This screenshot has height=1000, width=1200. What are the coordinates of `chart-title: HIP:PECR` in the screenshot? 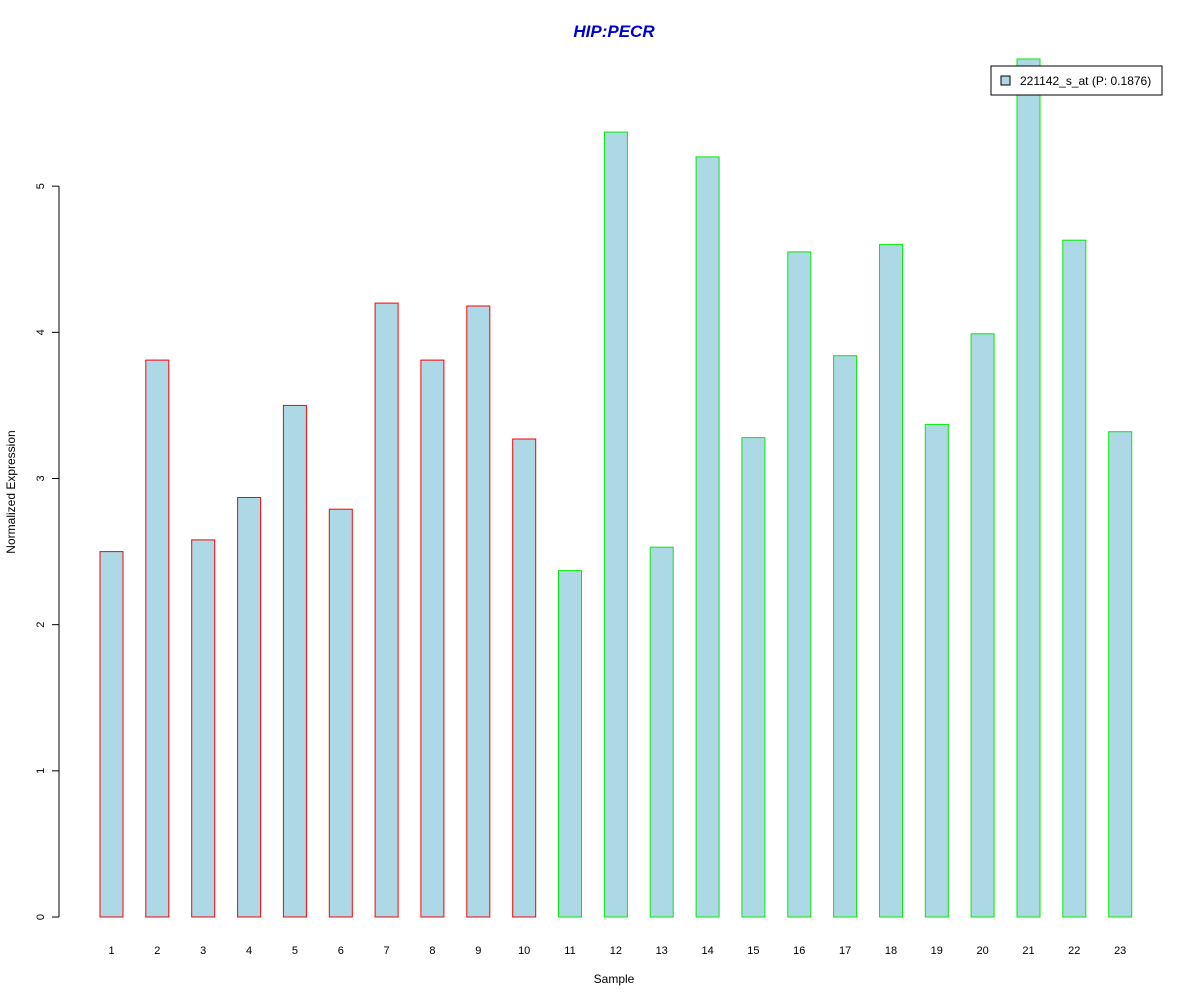 It's located at (614, 31).